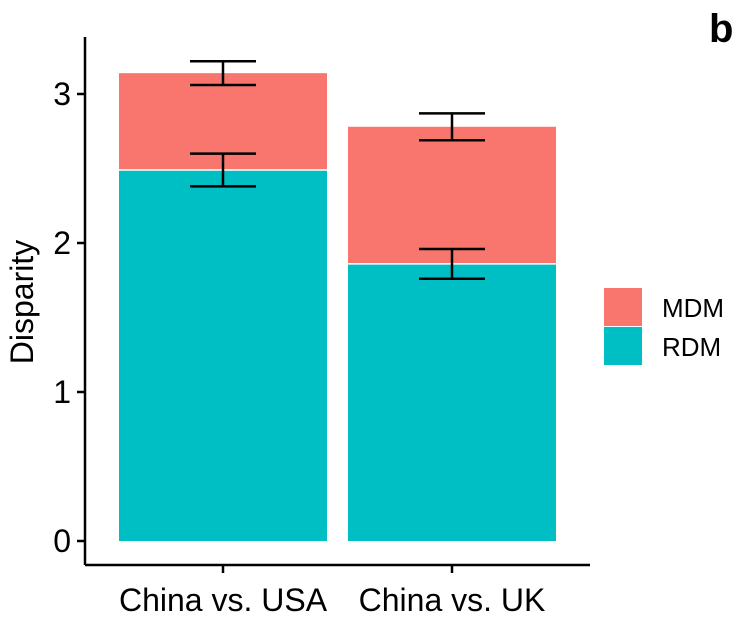  I want to click on panel-label: b, so click(721, 29).